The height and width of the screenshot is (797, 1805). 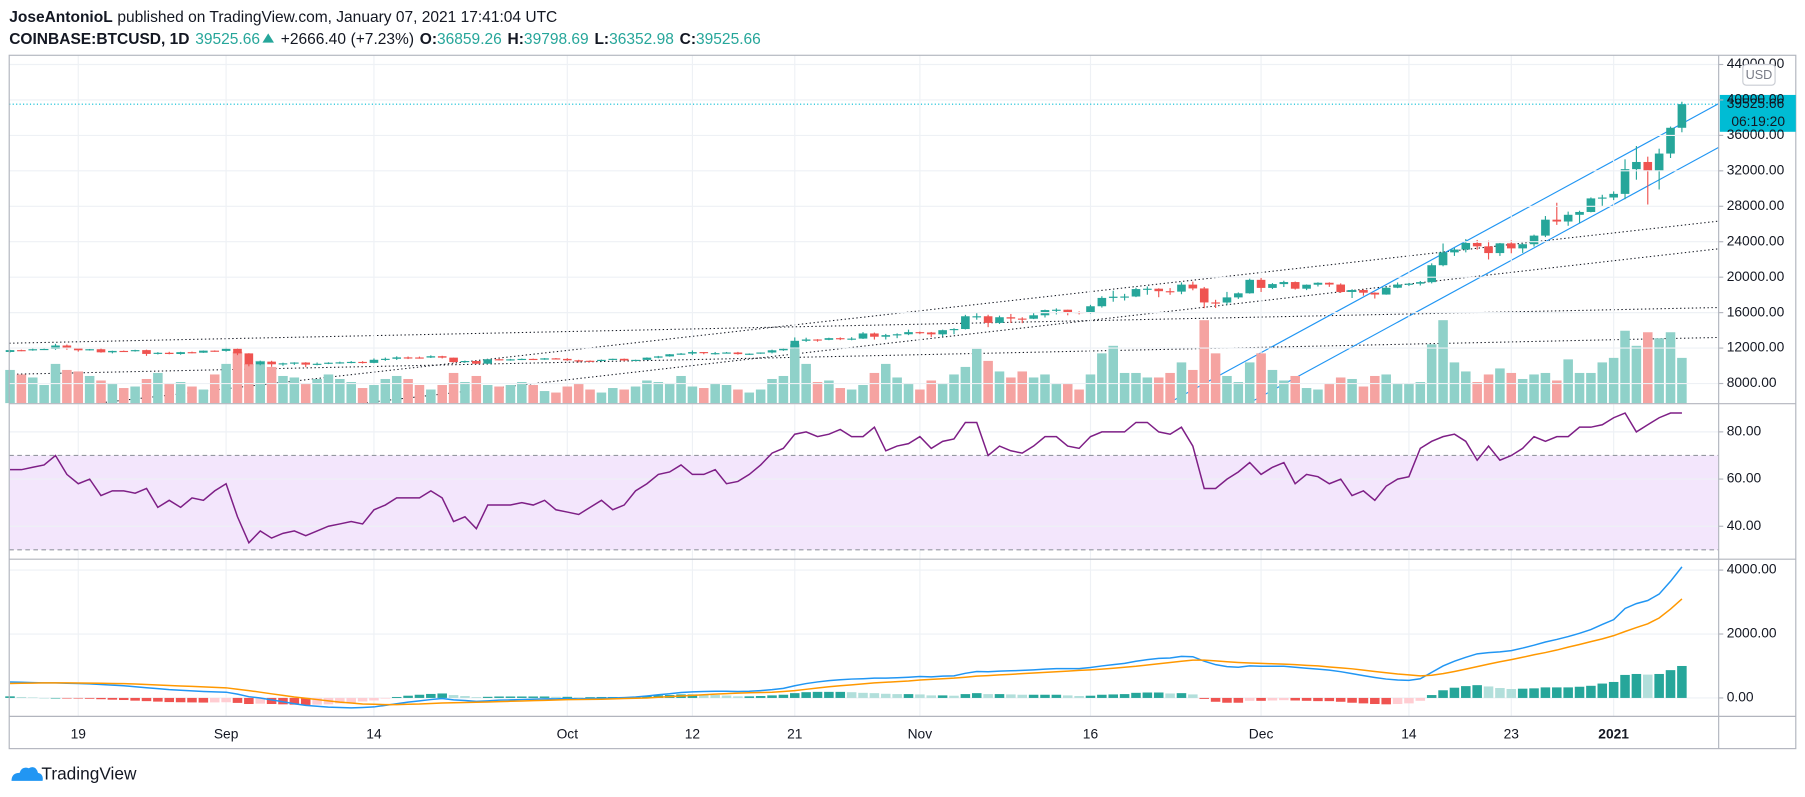 I want to click on rsi-band, so click(x=864, y=502).